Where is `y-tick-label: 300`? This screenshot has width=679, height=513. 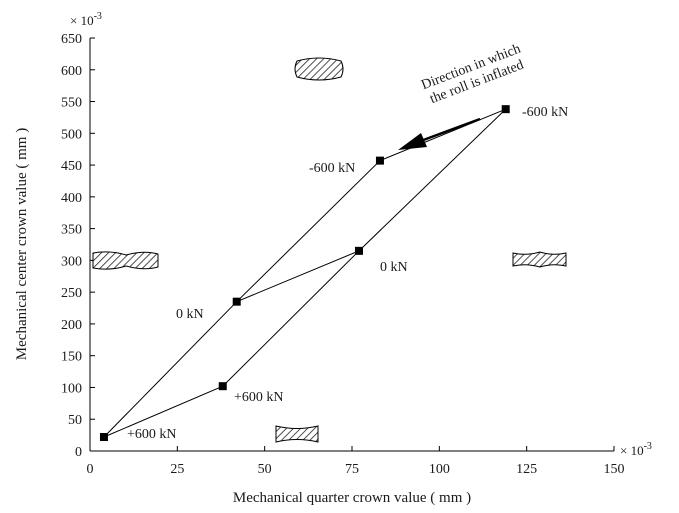
y-tick-label: 300 is located at coordinates (71, 261).